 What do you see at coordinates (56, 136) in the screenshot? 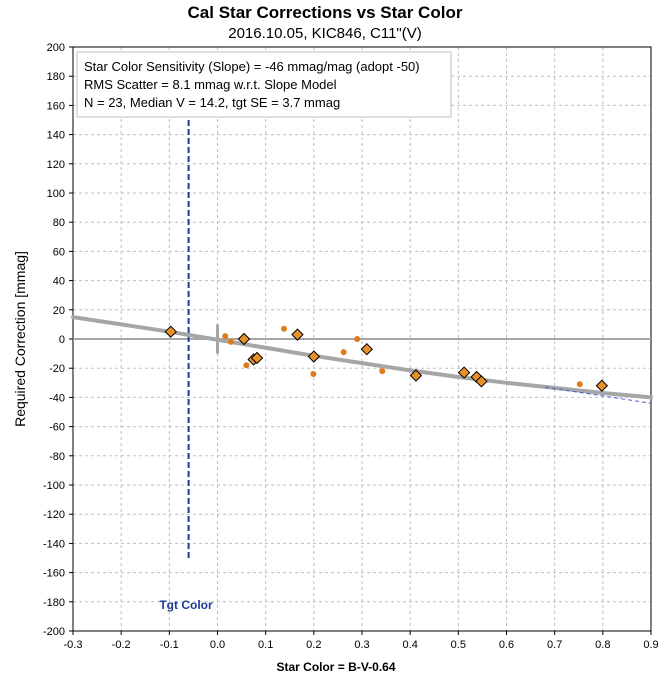
I see `y-tick-label: 140` at bounding box center [56, 136].